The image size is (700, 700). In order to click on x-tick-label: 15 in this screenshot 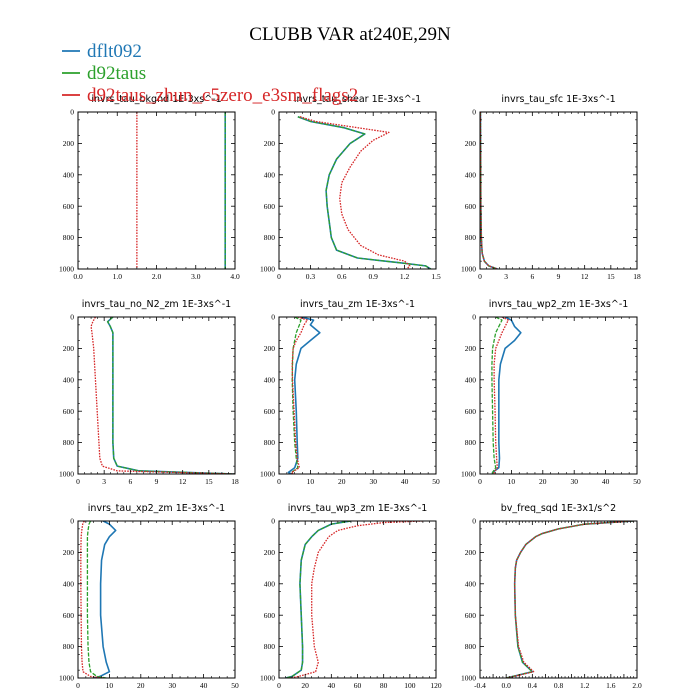, I will do `click(611, 276)`.